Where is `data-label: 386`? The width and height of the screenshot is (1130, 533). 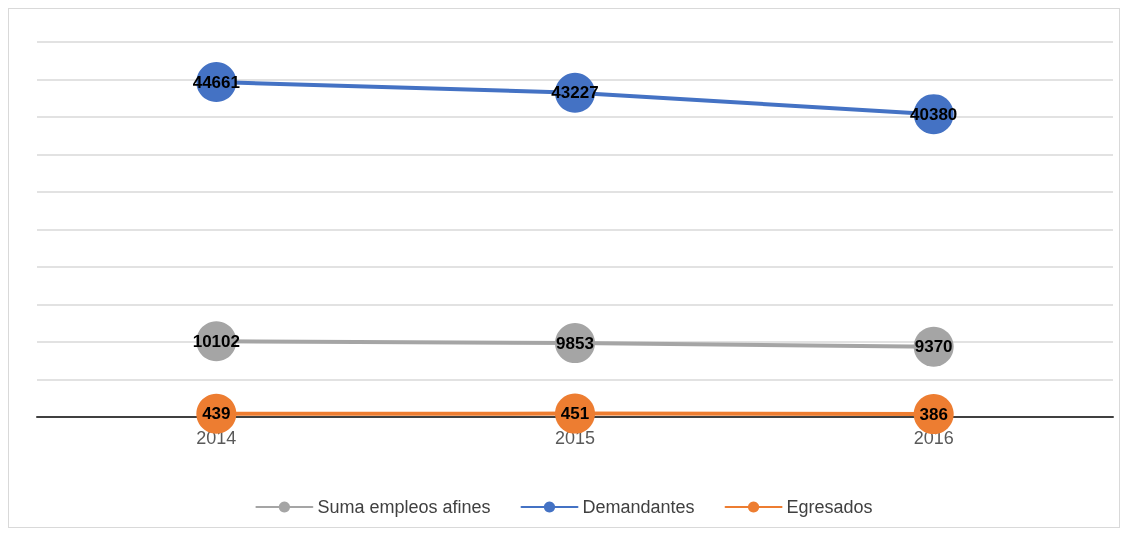 data-label: 386 is located at coordinates (933, 414).